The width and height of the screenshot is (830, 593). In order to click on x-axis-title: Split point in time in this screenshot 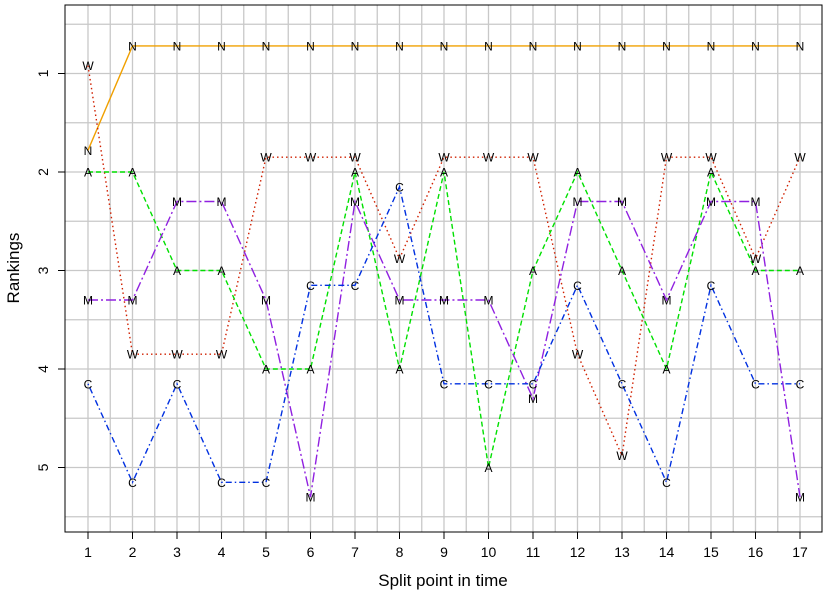, I will do `click(442, 580)`.